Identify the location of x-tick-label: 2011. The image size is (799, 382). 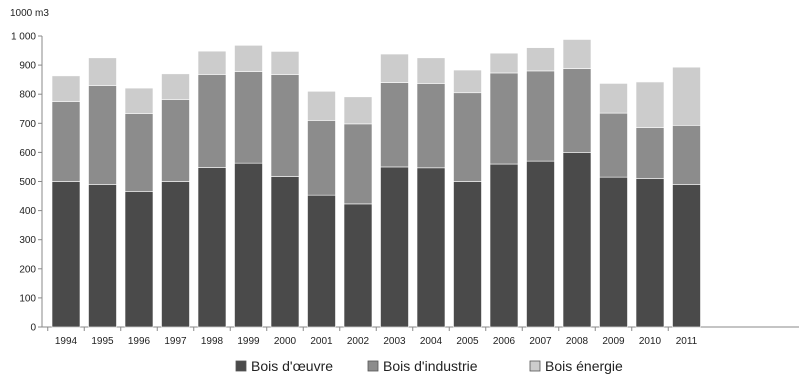
(687, 341).